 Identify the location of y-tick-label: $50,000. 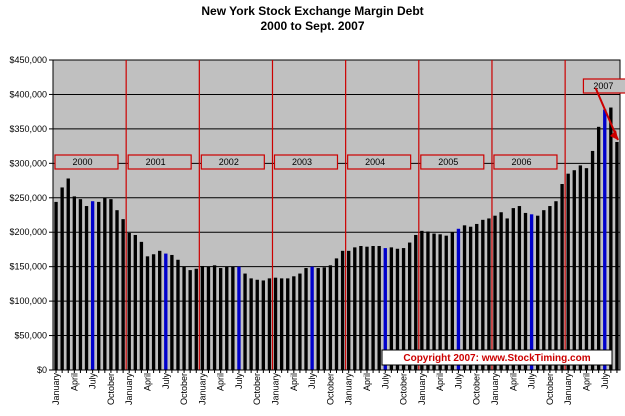
(30, 336).